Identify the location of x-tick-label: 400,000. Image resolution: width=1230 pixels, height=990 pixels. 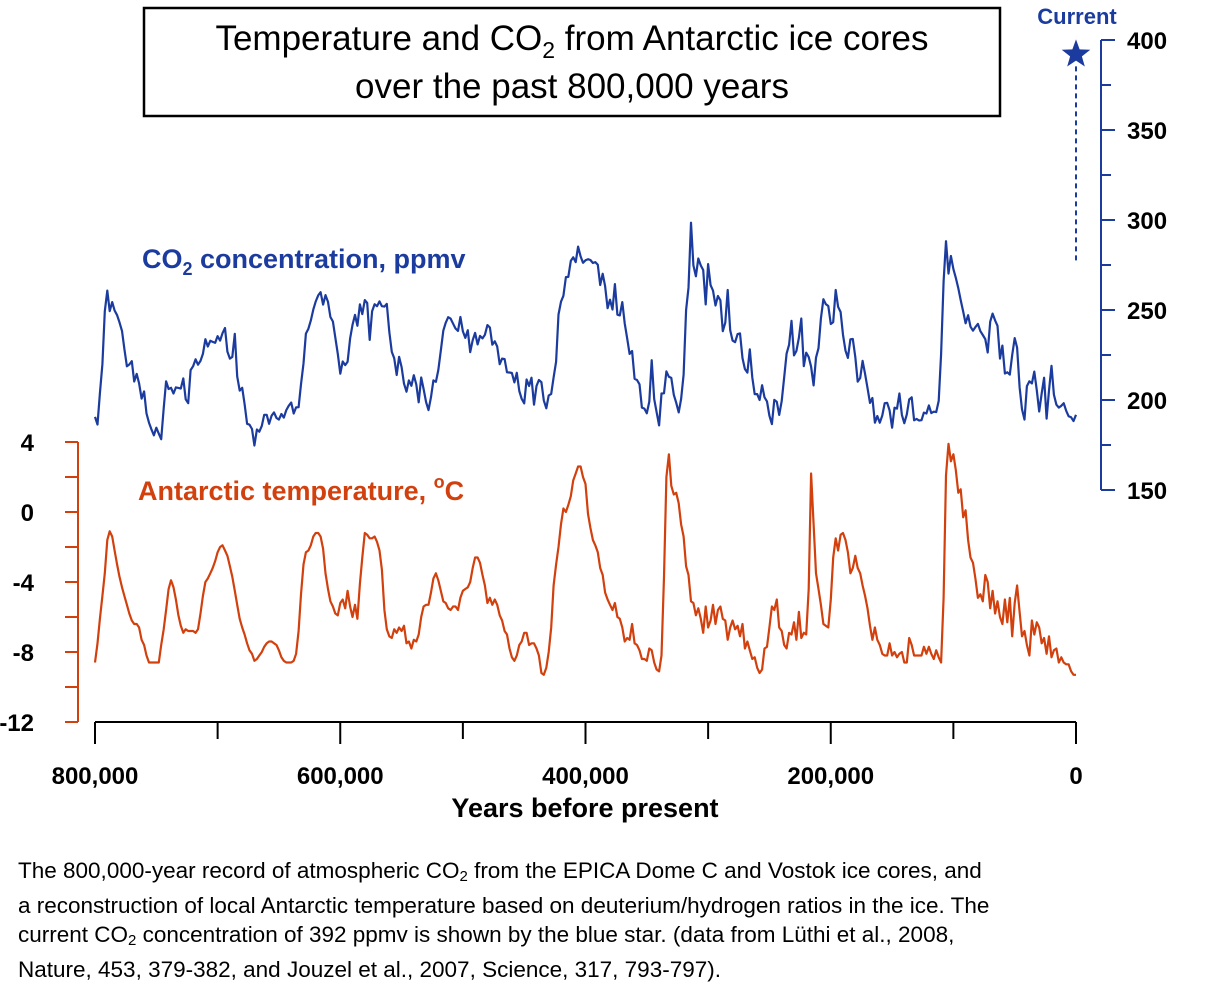
(585, 776).